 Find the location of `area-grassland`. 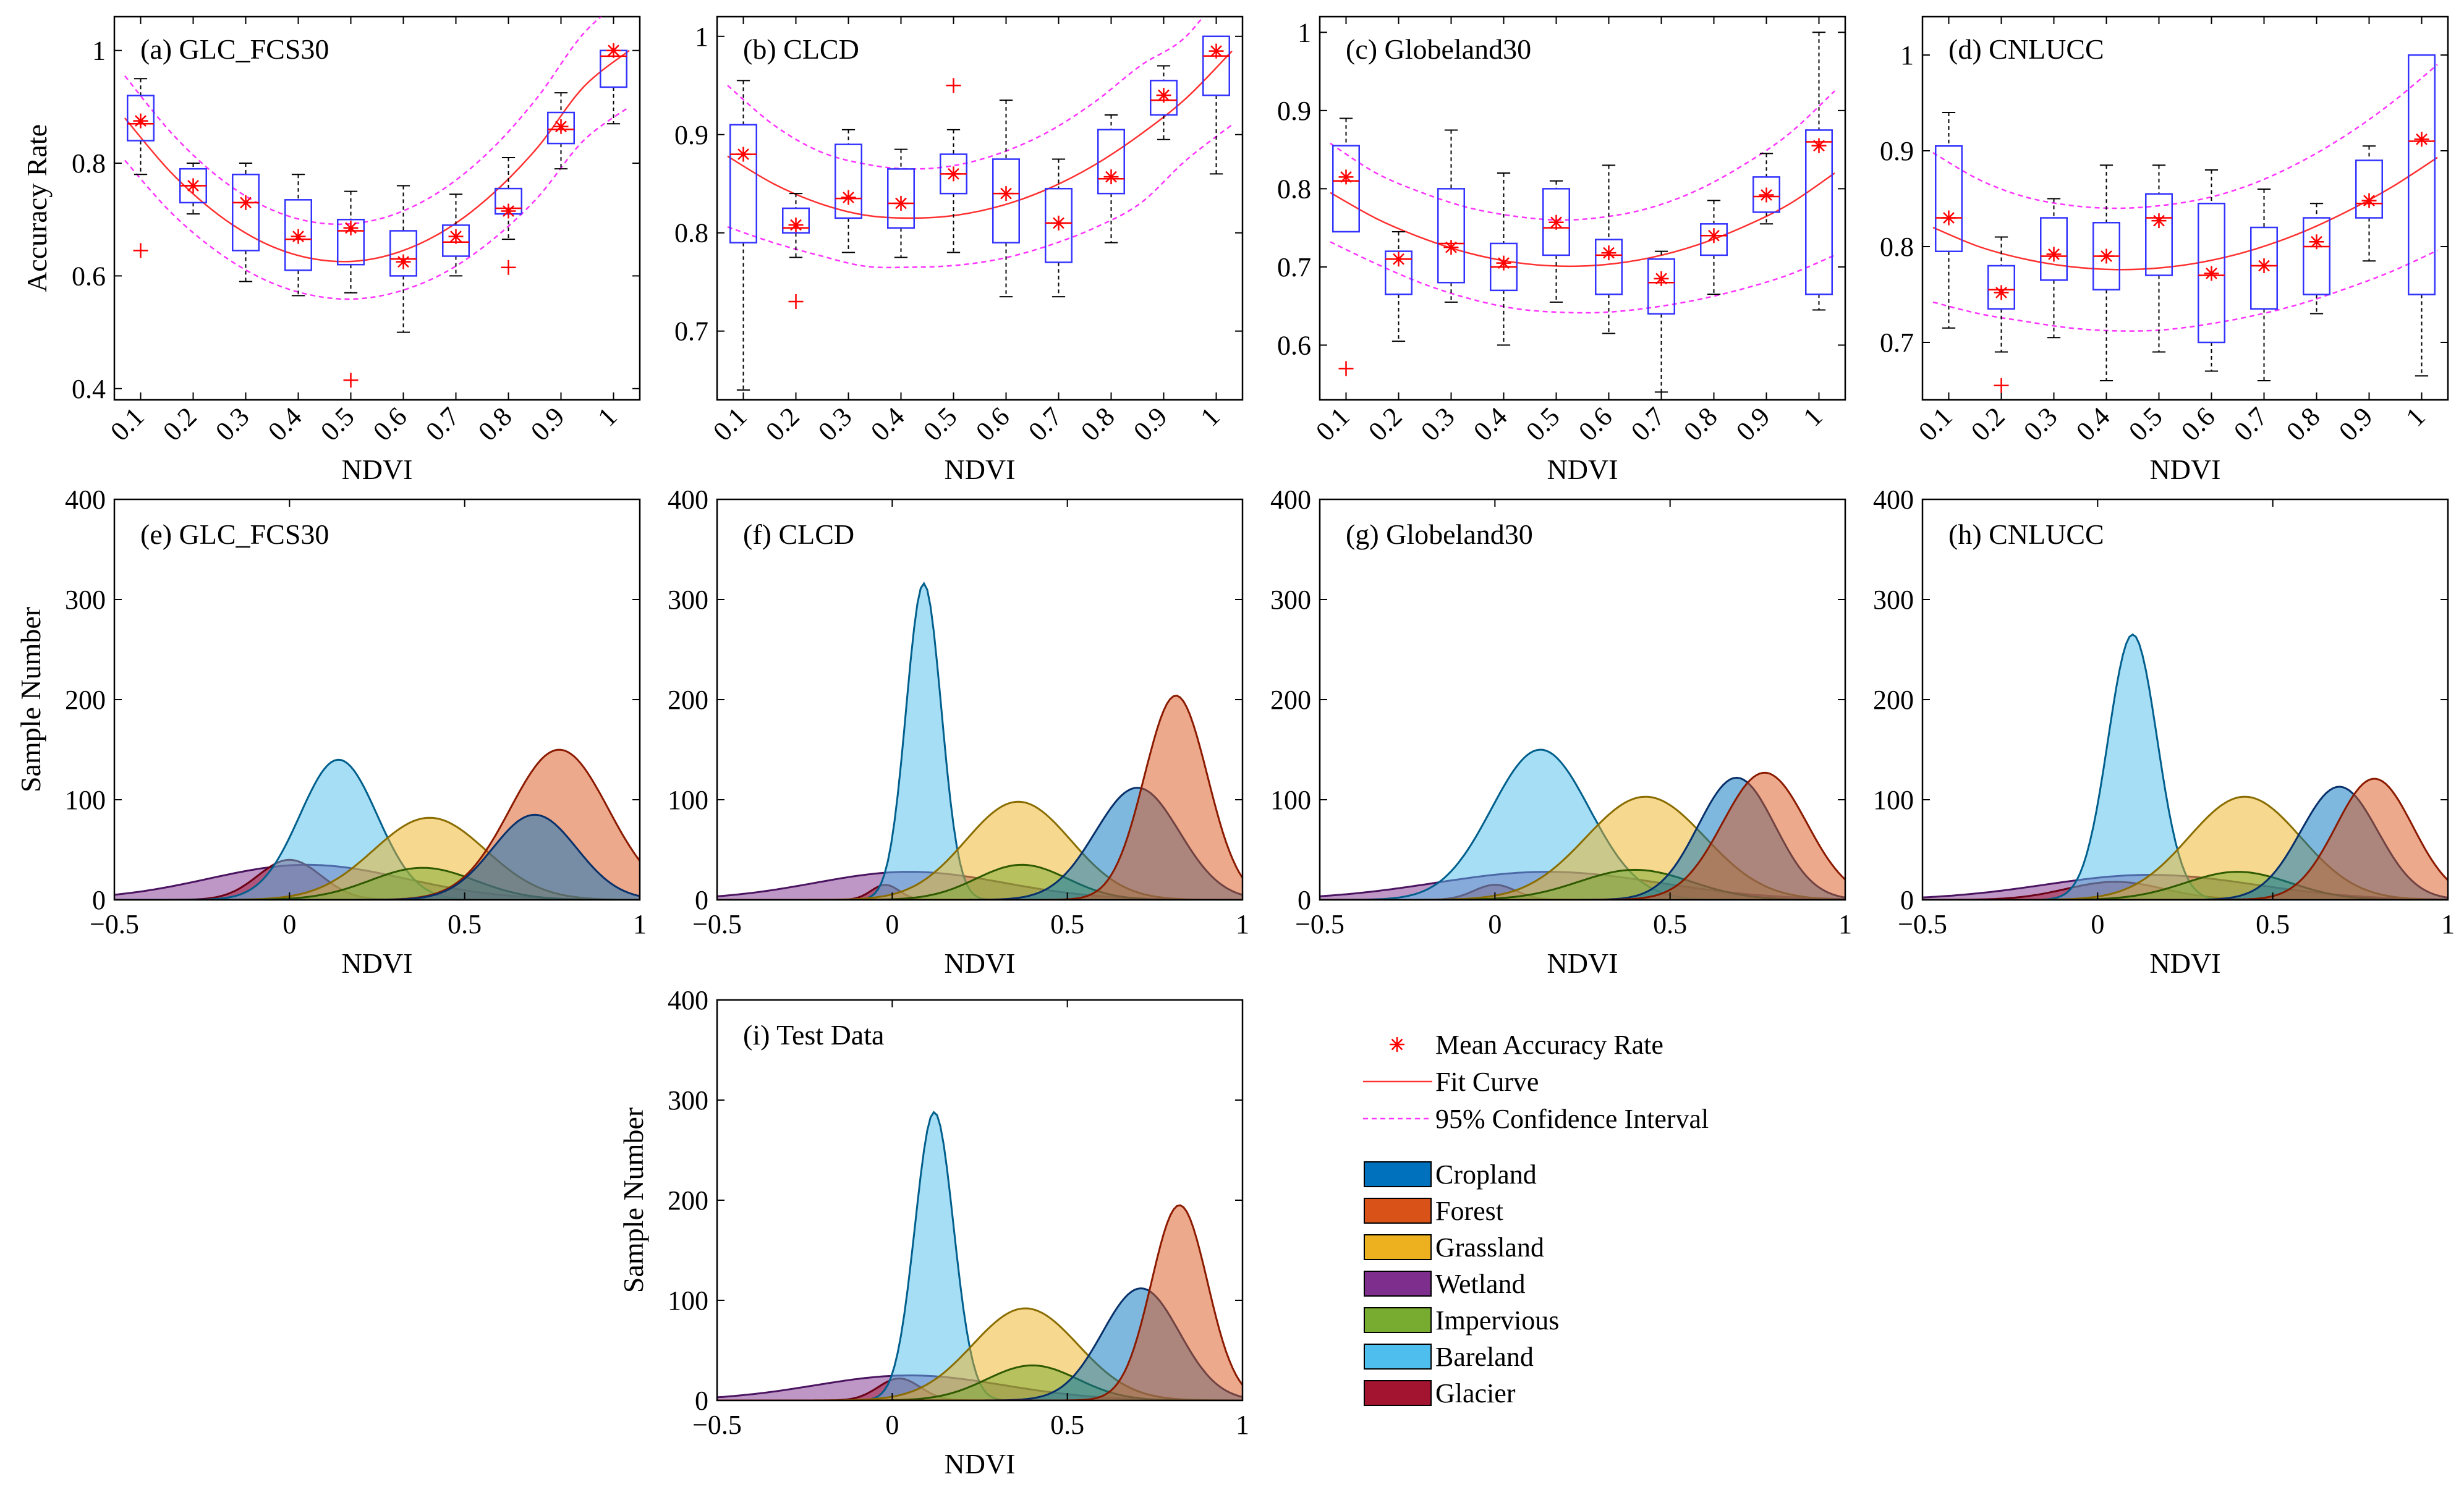

area-grassland is located at coordinates (980, 851).